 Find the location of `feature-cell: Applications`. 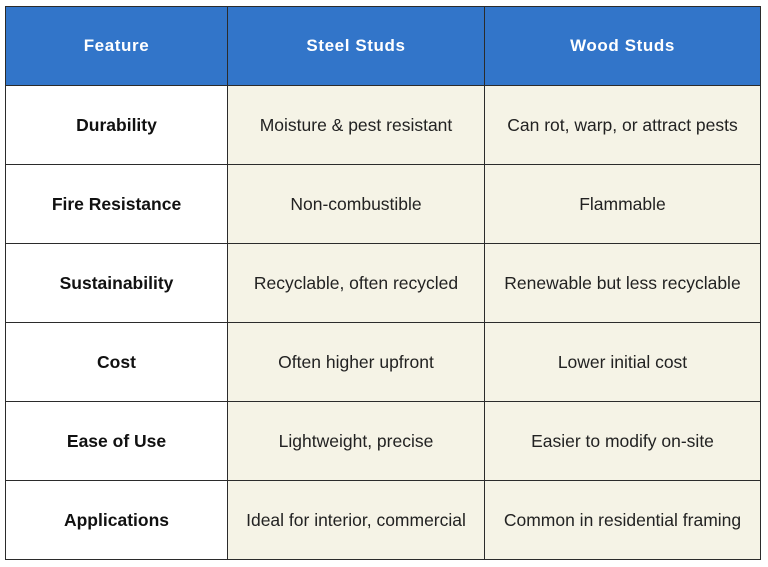

feature-cell: Applications is located at coordinates (116, 520).